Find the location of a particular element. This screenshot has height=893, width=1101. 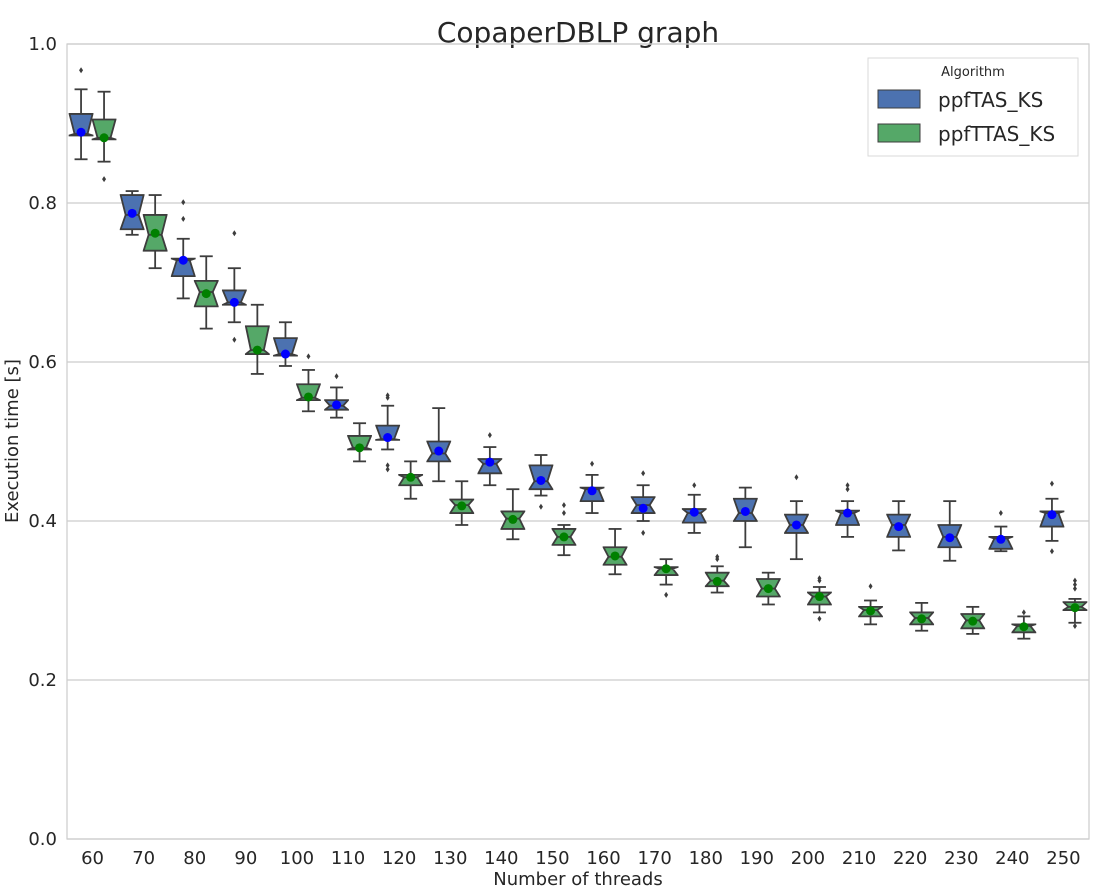

x-tick-label: 210 is located at coordinates (859, 858).